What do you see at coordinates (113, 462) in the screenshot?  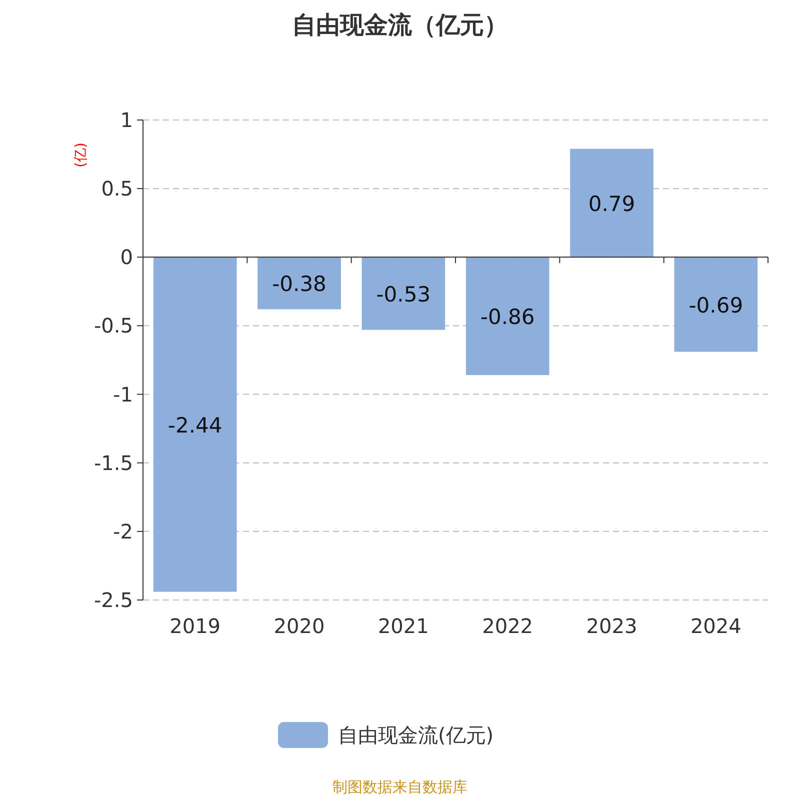 I see `y-tick-label: -1.5` at bounding box center [113, 462].